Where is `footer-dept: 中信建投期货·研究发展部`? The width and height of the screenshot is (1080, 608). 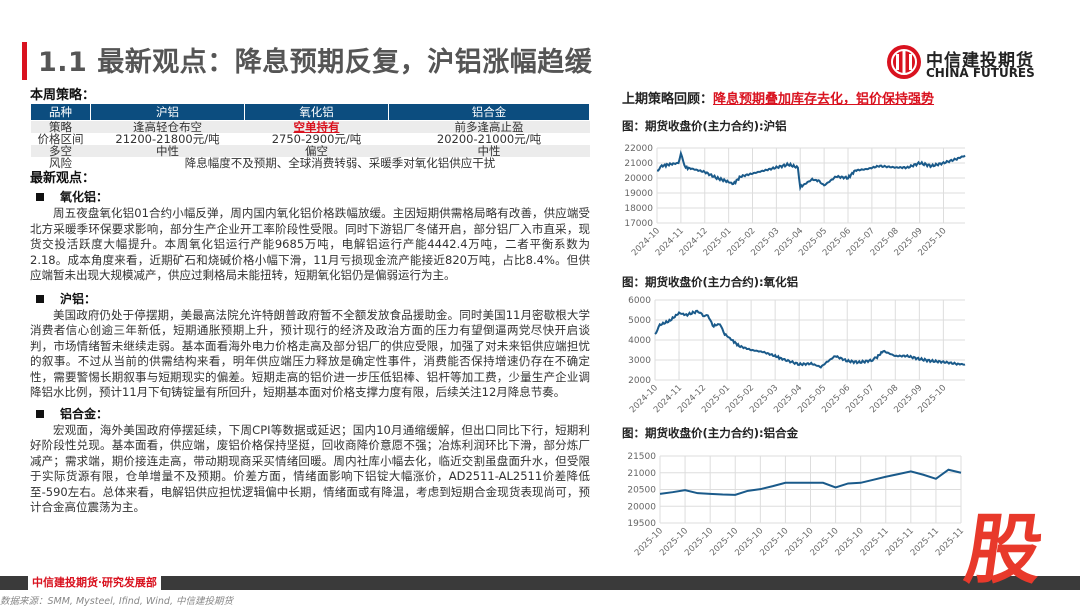
footer-dept: 中信建投期货·研究发展部 is located at coordinates (94, 582).